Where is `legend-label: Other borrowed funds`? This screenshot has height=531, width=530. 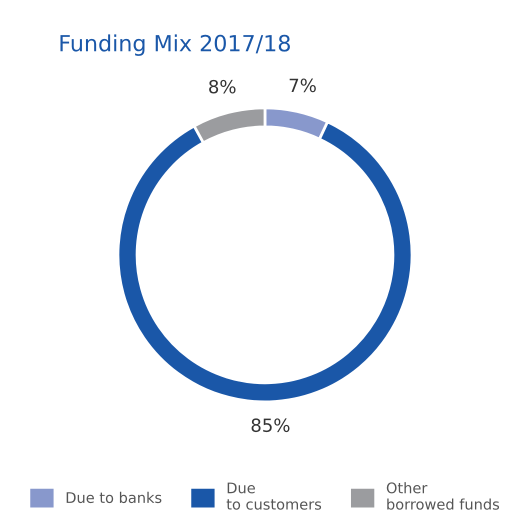
legend-label: Other borrowed funds is located at coordinates (443, 496).